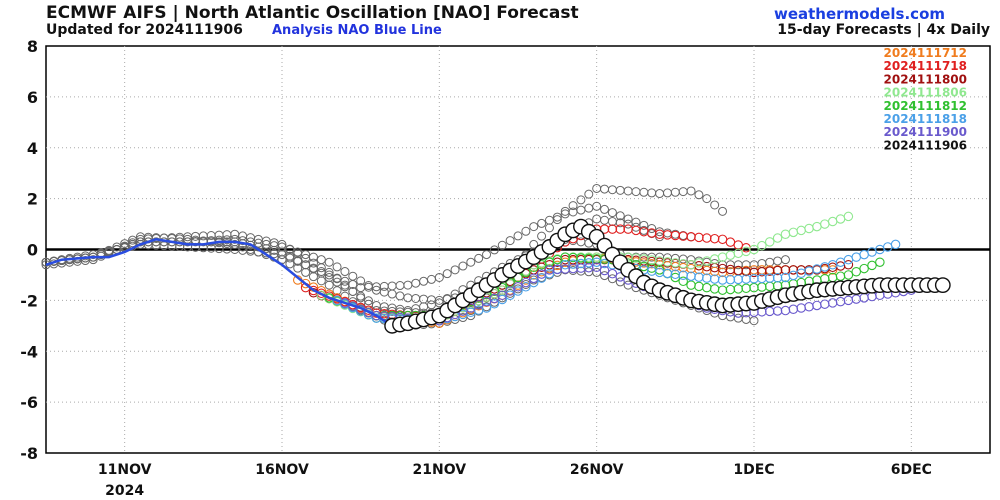 This screenshot has width=1000, height=500. Describe the element at coordinates (29, 351) in the screenshot. I see `y-tick-label: -4` at that location.